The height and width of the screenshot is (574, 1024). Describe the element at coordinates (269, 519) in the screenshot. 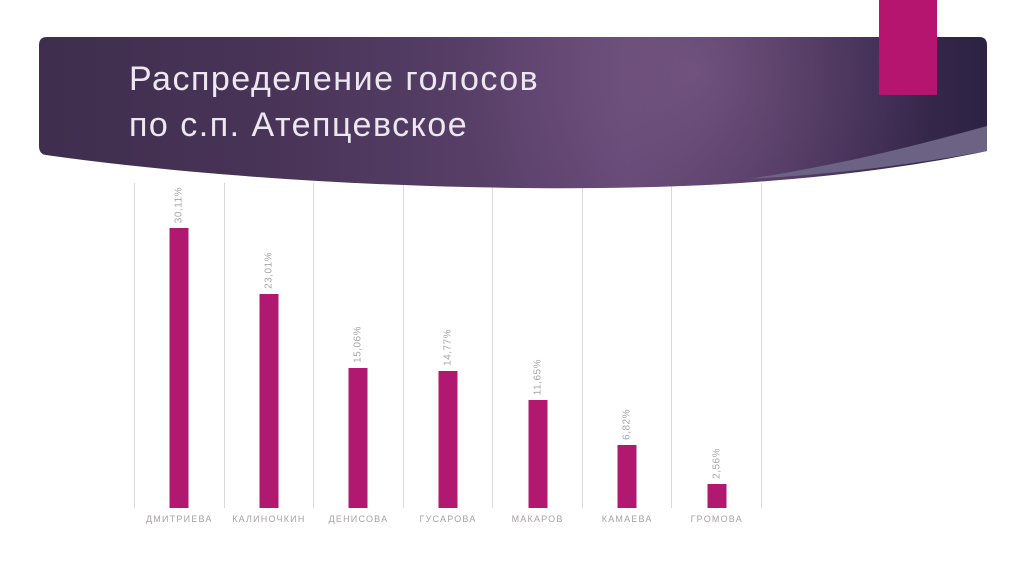

I see `category-label: КАЛИНОЧКИН` at that location.